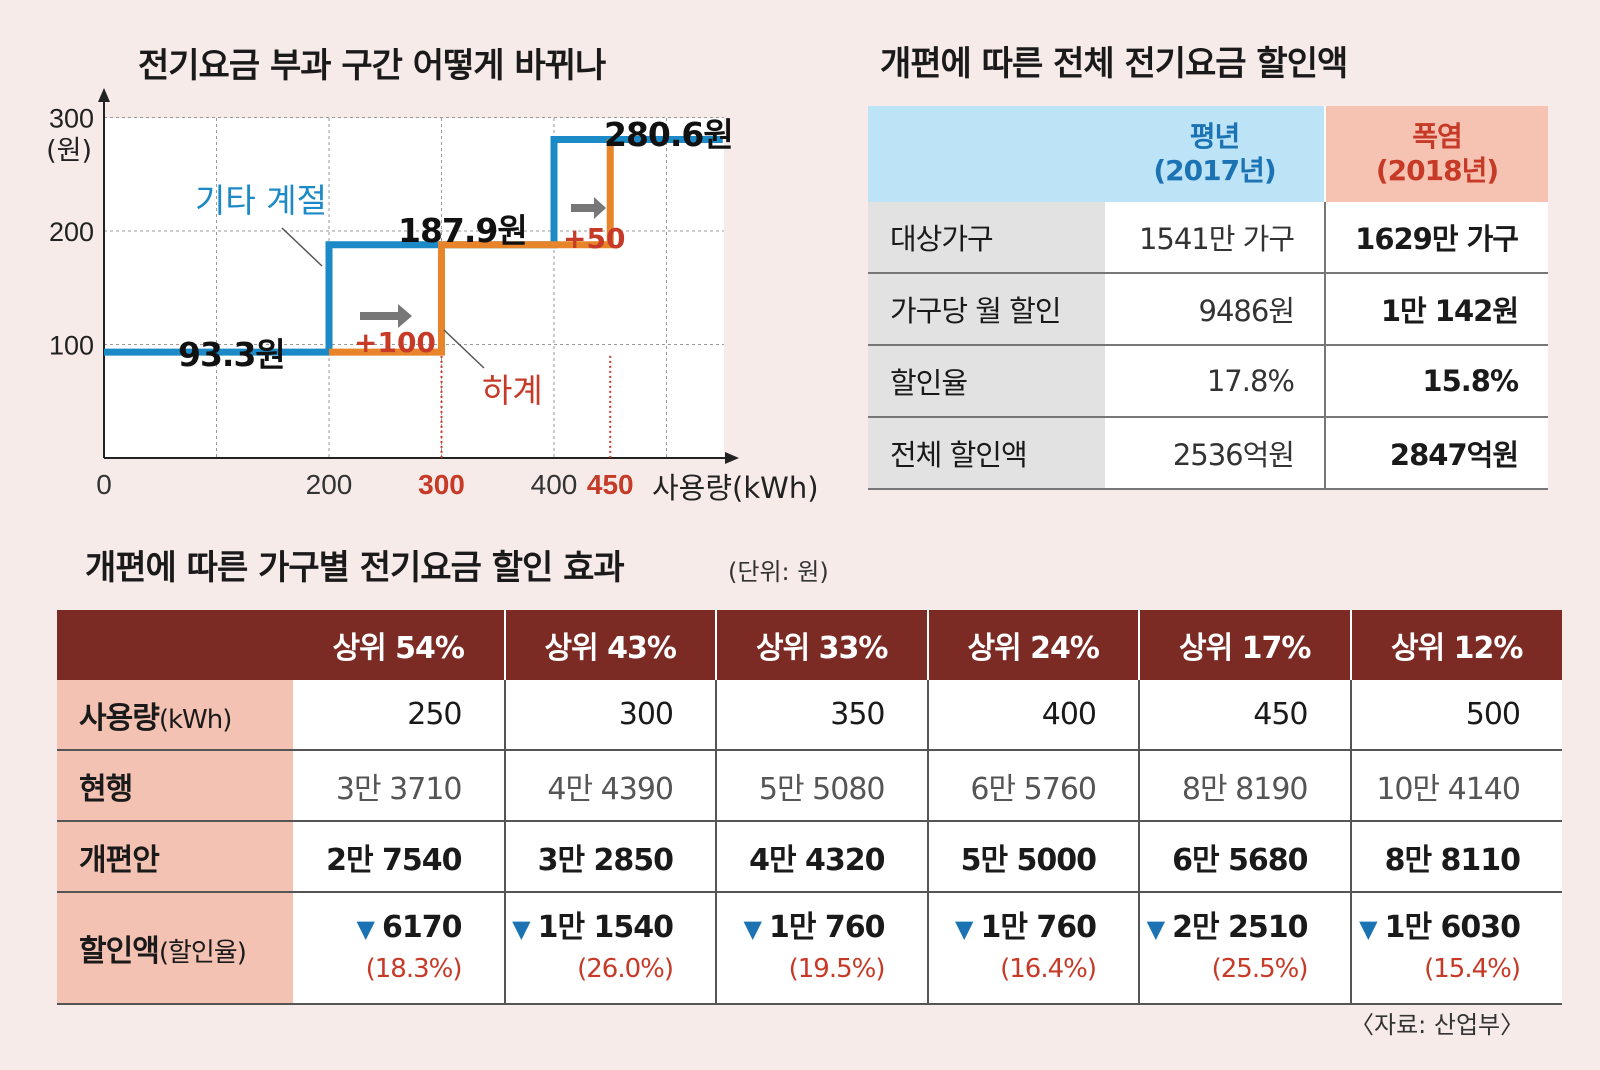 Image resolution: width=1600 pixels, height=1070 pixels. What do you see at coordinates (302, 247) in the screenshot?
I see `legend-leader-line` at bounding box center [302, 247].